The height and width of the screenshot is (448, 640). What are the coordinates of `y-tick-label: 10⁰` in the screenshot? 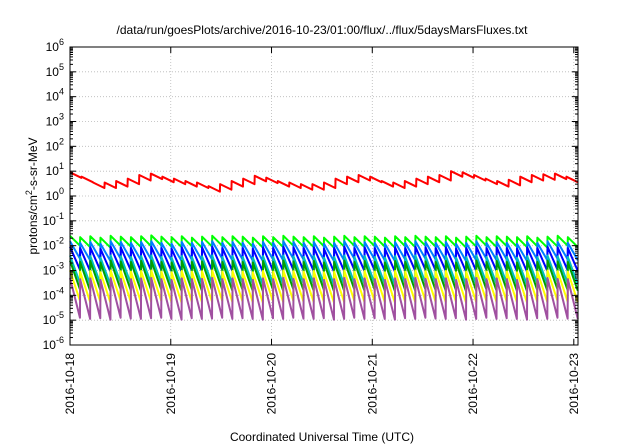 It's located at (55, 194).